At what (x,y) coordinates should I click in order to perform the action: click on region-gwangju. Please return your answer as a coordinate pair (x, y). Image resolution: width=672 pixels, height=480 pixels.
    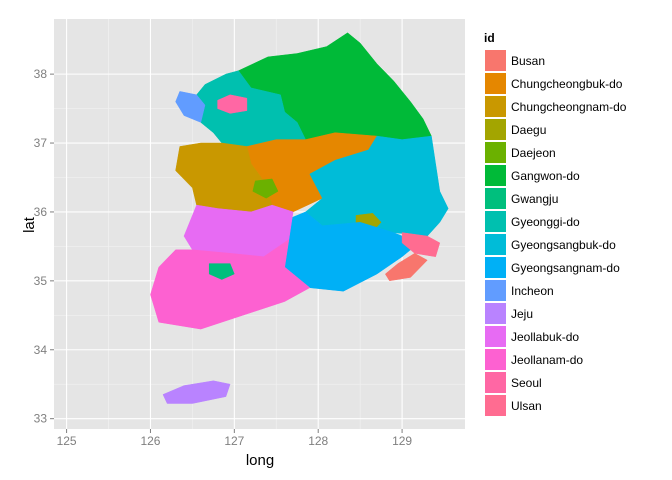
    Looking at the image, I should click on (221, 271).